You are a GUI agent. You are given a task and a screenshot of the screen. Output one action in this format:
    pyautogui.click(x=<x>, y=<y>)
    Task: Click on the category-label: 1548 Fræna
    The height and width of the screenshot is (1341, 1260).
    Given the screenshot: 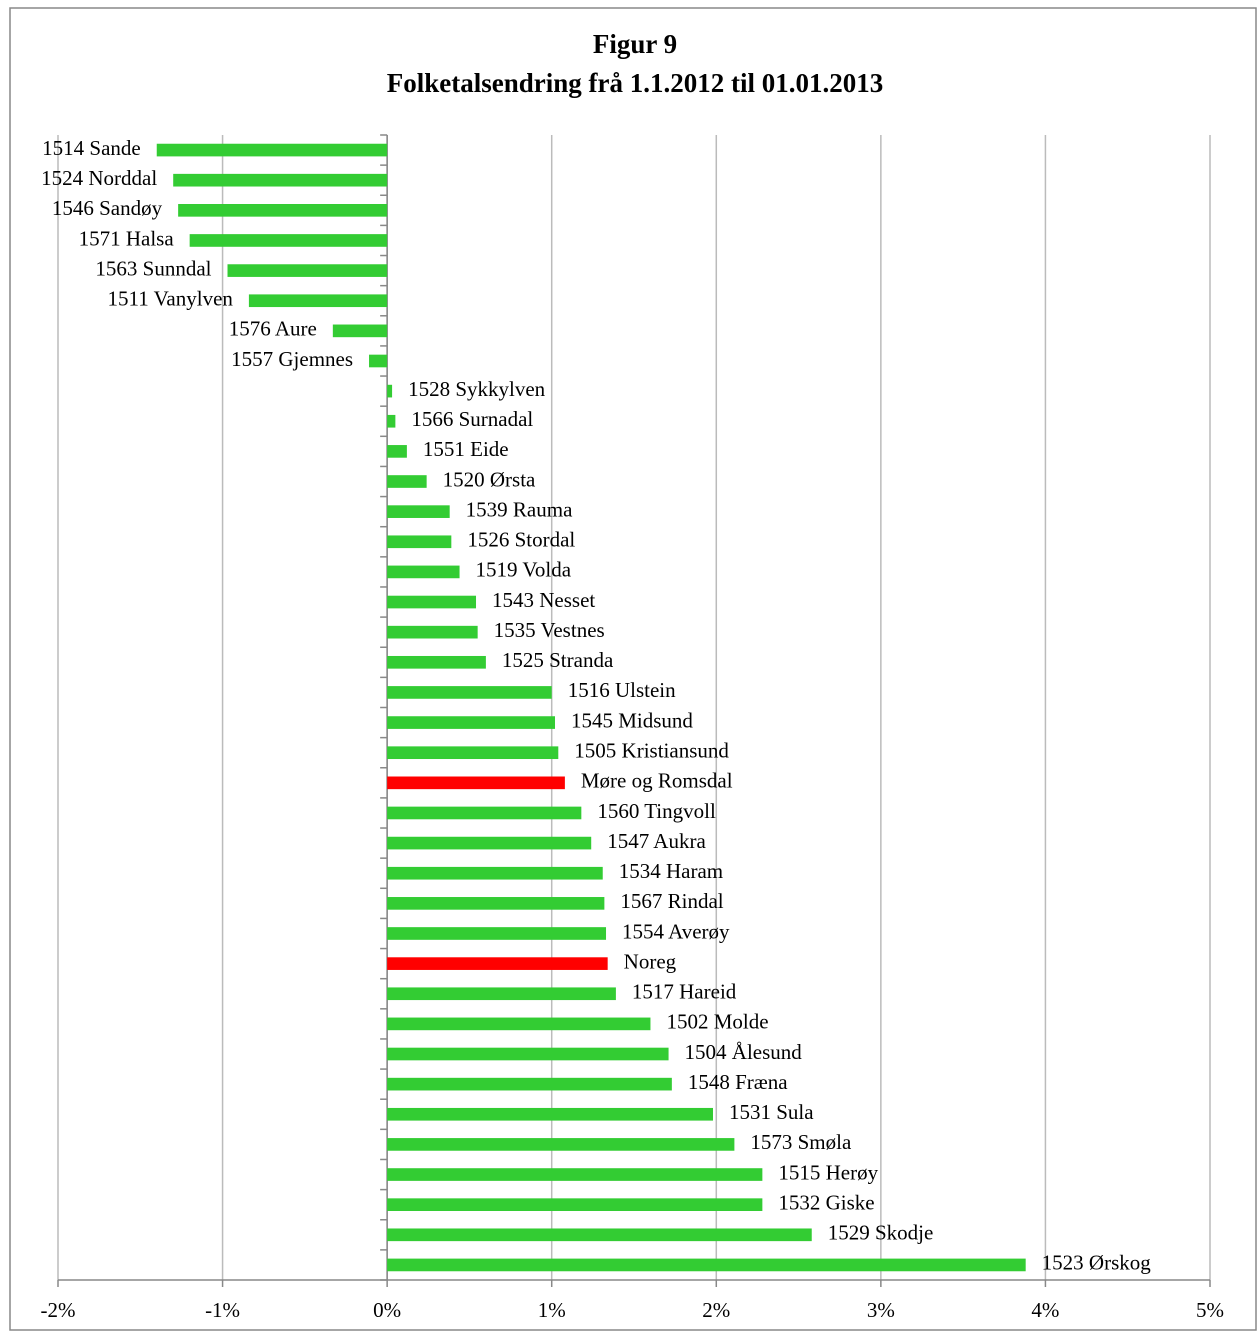 What is the action you would take?
    pyautogui.click(x=738, y=1082)
    